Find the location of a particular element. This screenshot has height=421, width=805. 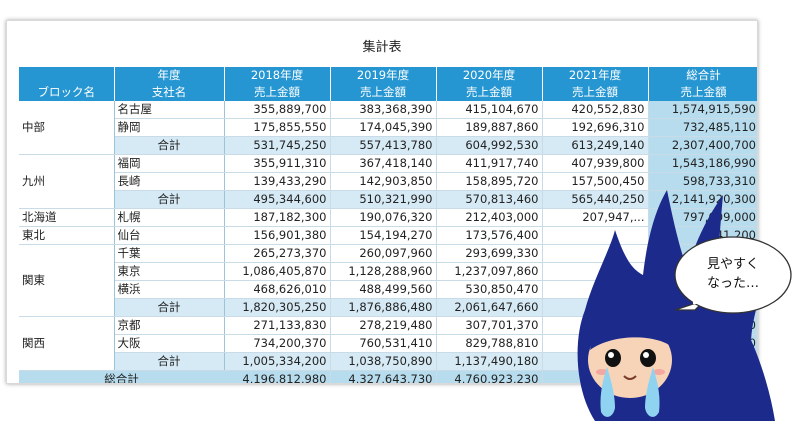

header-cell: 2020年度 is located at coordinates (489, 75).